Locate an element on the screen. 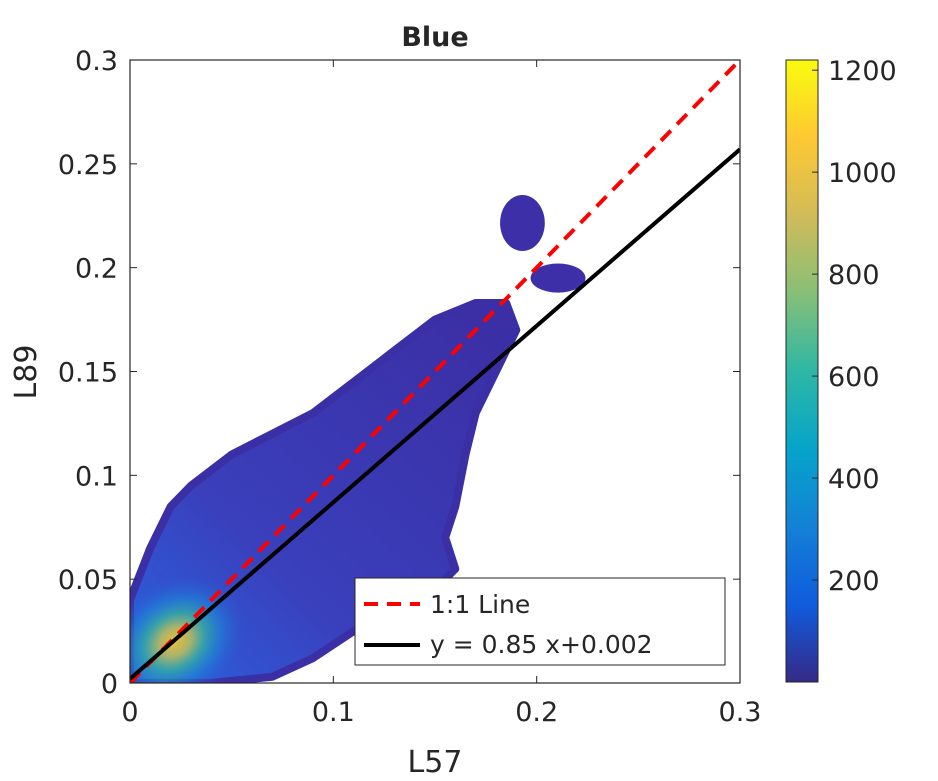  y-tick-label: 0 is located at coordinates (109, 684).